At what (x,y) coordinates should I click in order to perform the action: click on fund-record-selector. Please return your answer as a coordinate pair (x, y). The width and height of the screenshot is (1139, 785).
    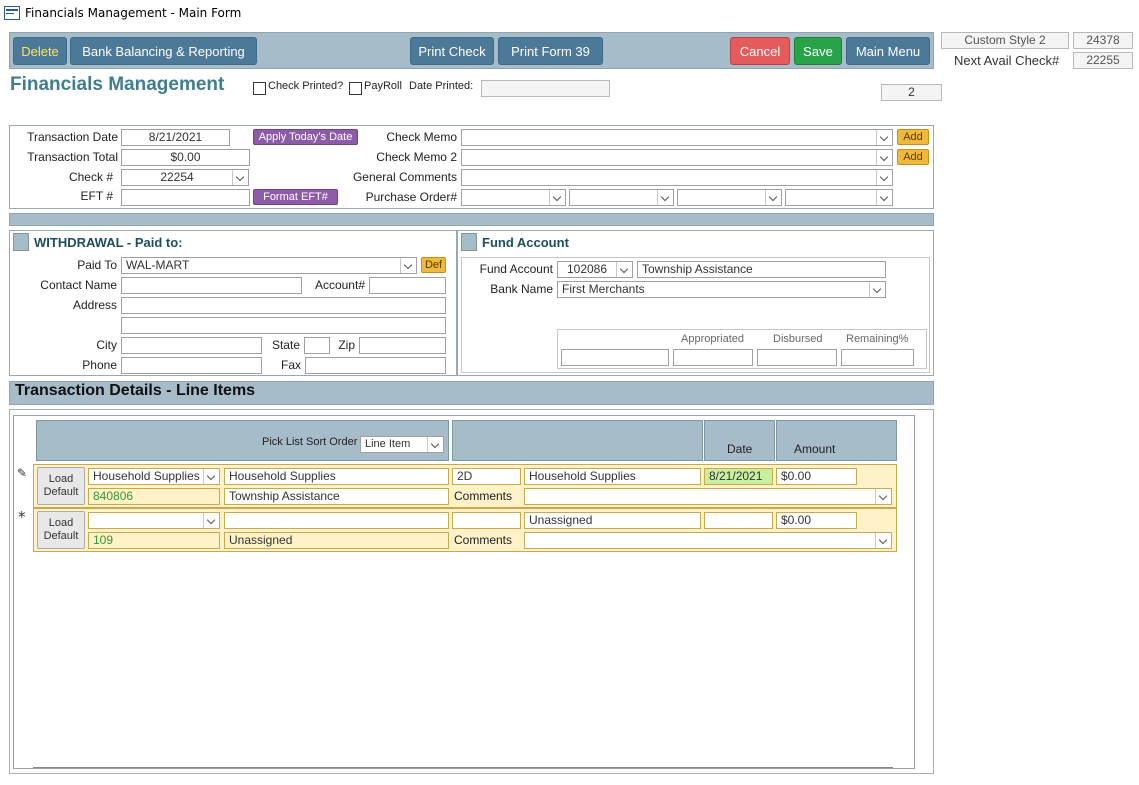
    Looking at the image, I should click on (469, 242).